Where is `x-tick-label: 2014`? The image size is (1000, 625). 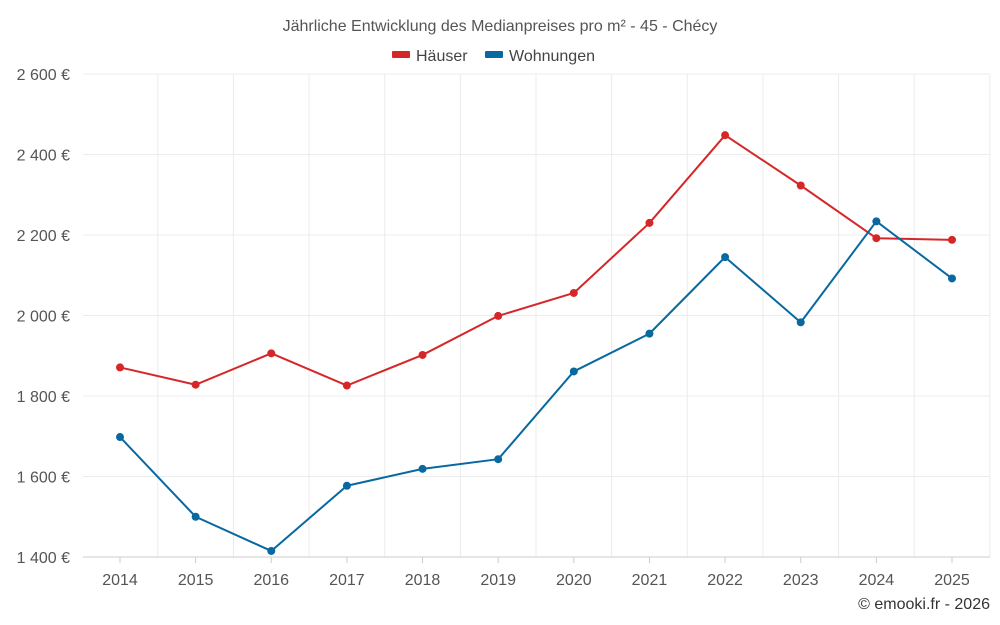
x-tick-label: 2014 is located at coordinates (120, 580).